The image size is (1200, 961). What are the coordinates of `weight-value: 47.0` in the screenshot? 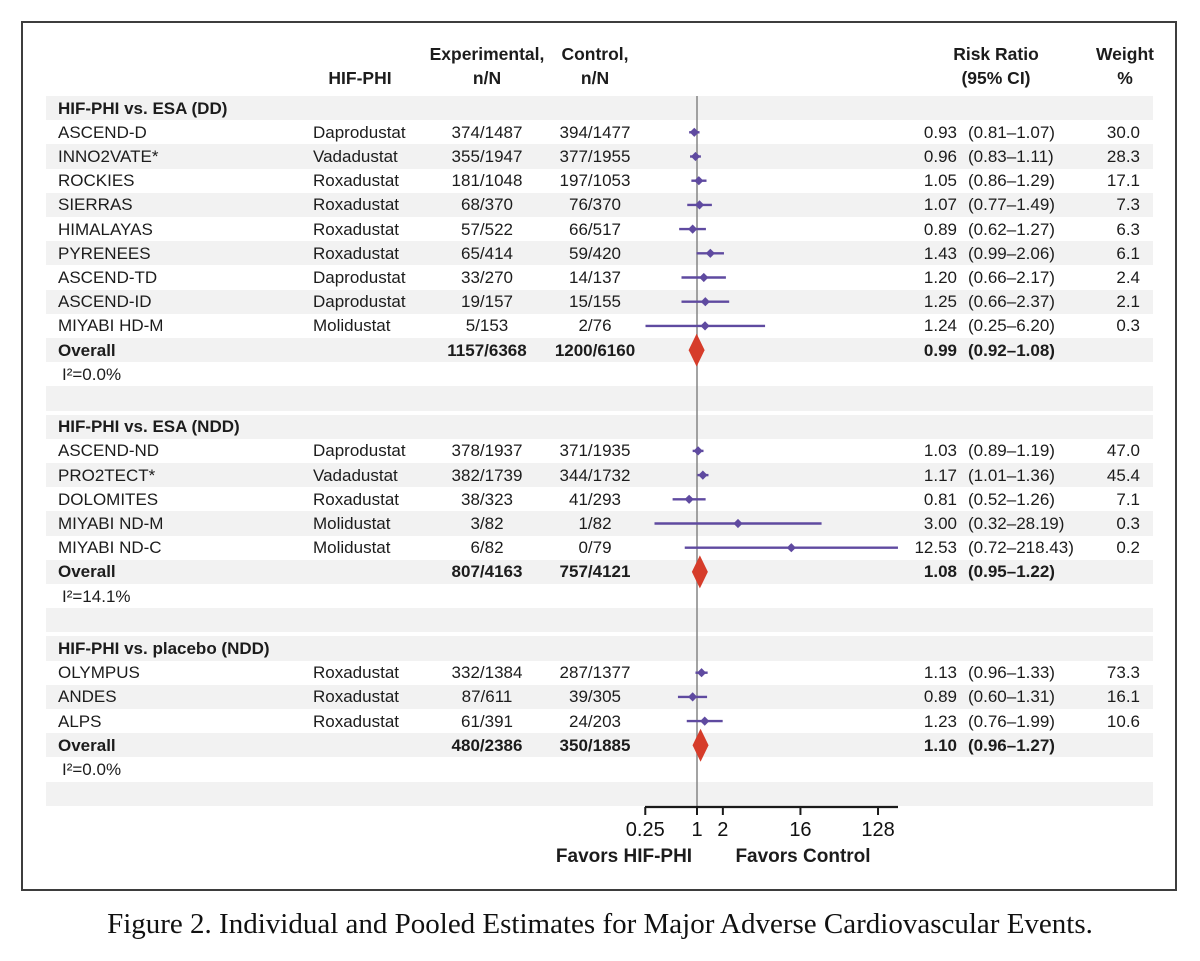 It's located at (1123, 451).